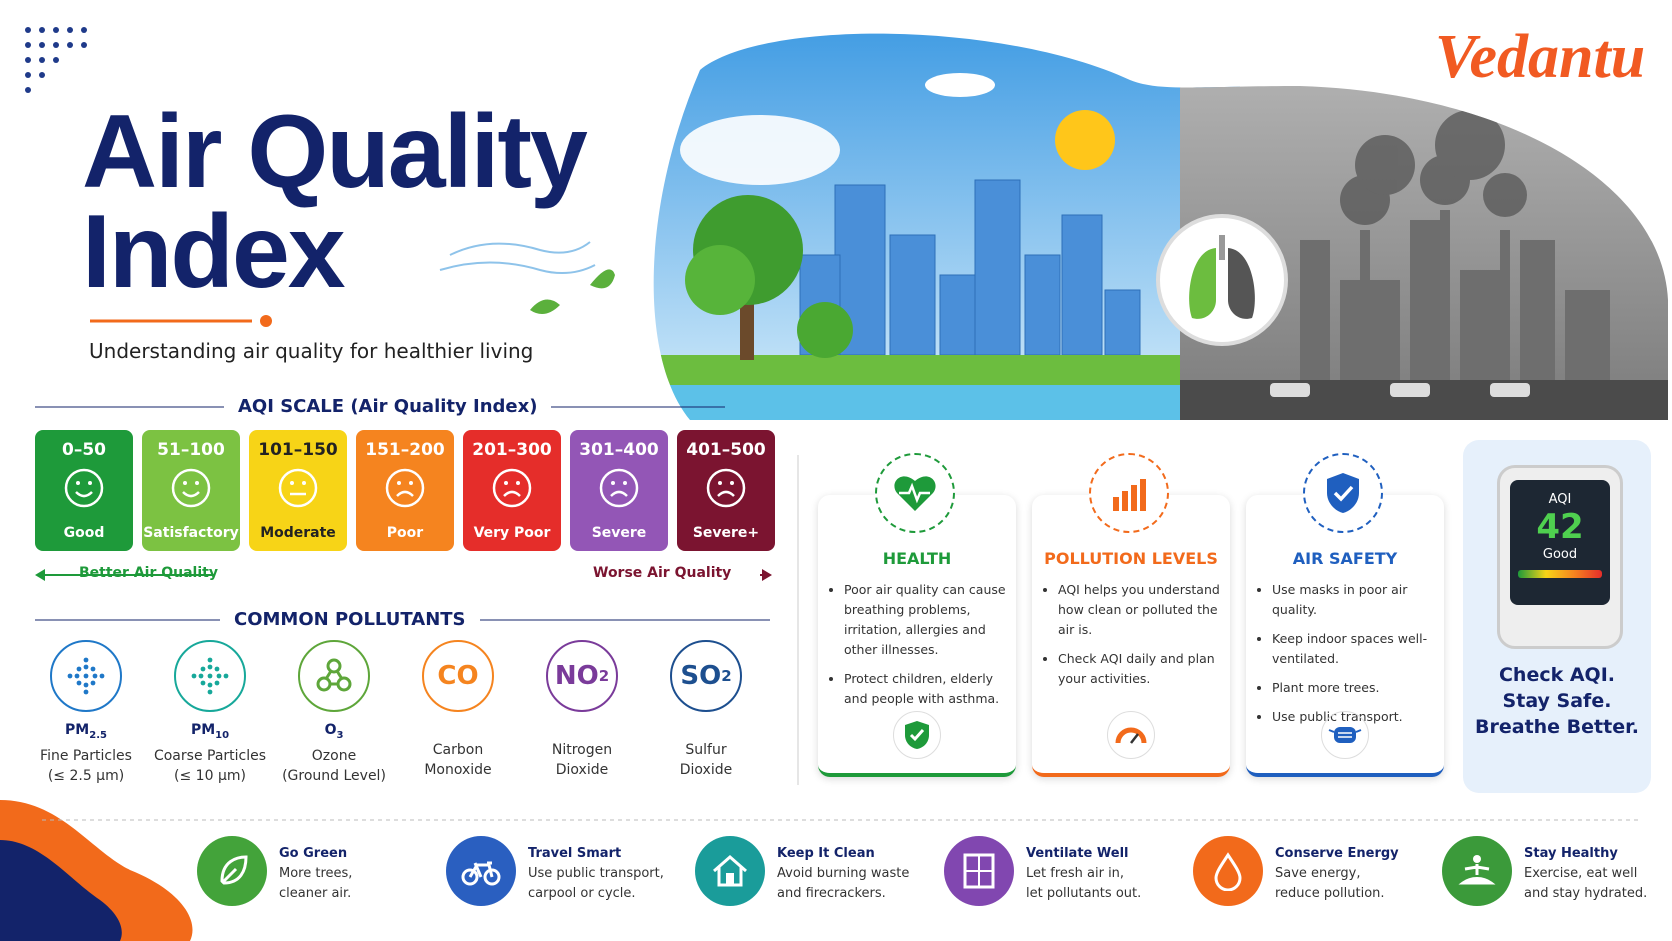 The image size is (1672, 941). I want to click on tip-line: Avoid burning waste, so click(843, 873).